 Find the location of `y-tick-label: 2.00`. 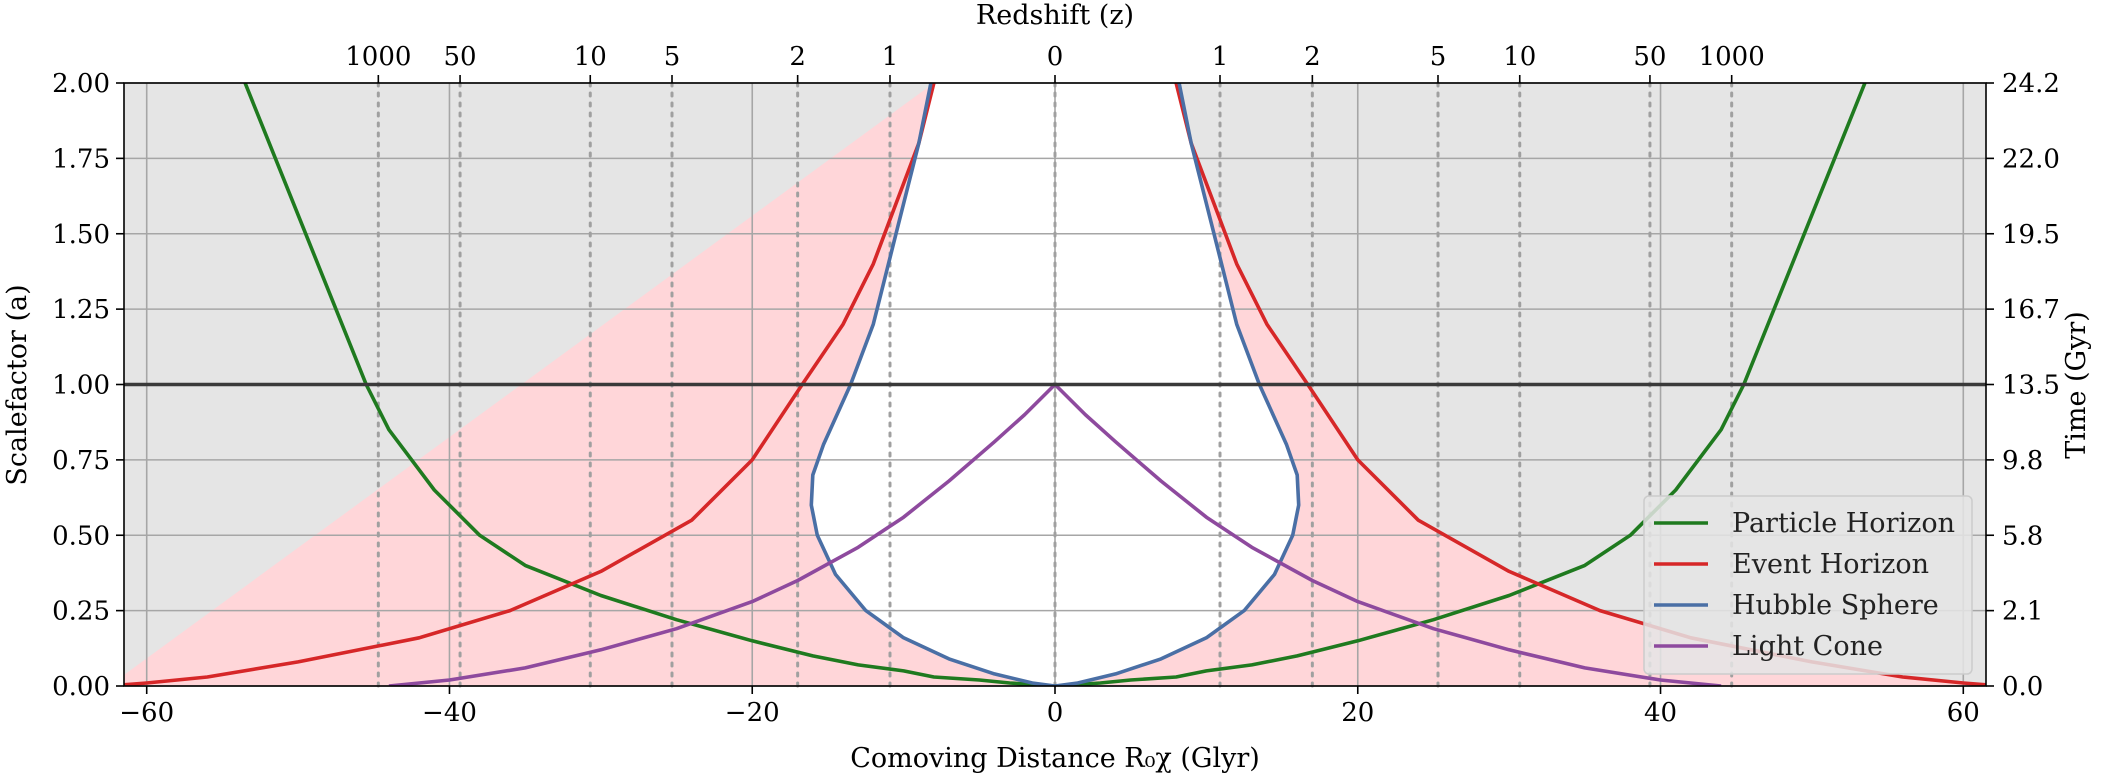

y-tick-label: 2.00 is located at coordinates (81, 84).